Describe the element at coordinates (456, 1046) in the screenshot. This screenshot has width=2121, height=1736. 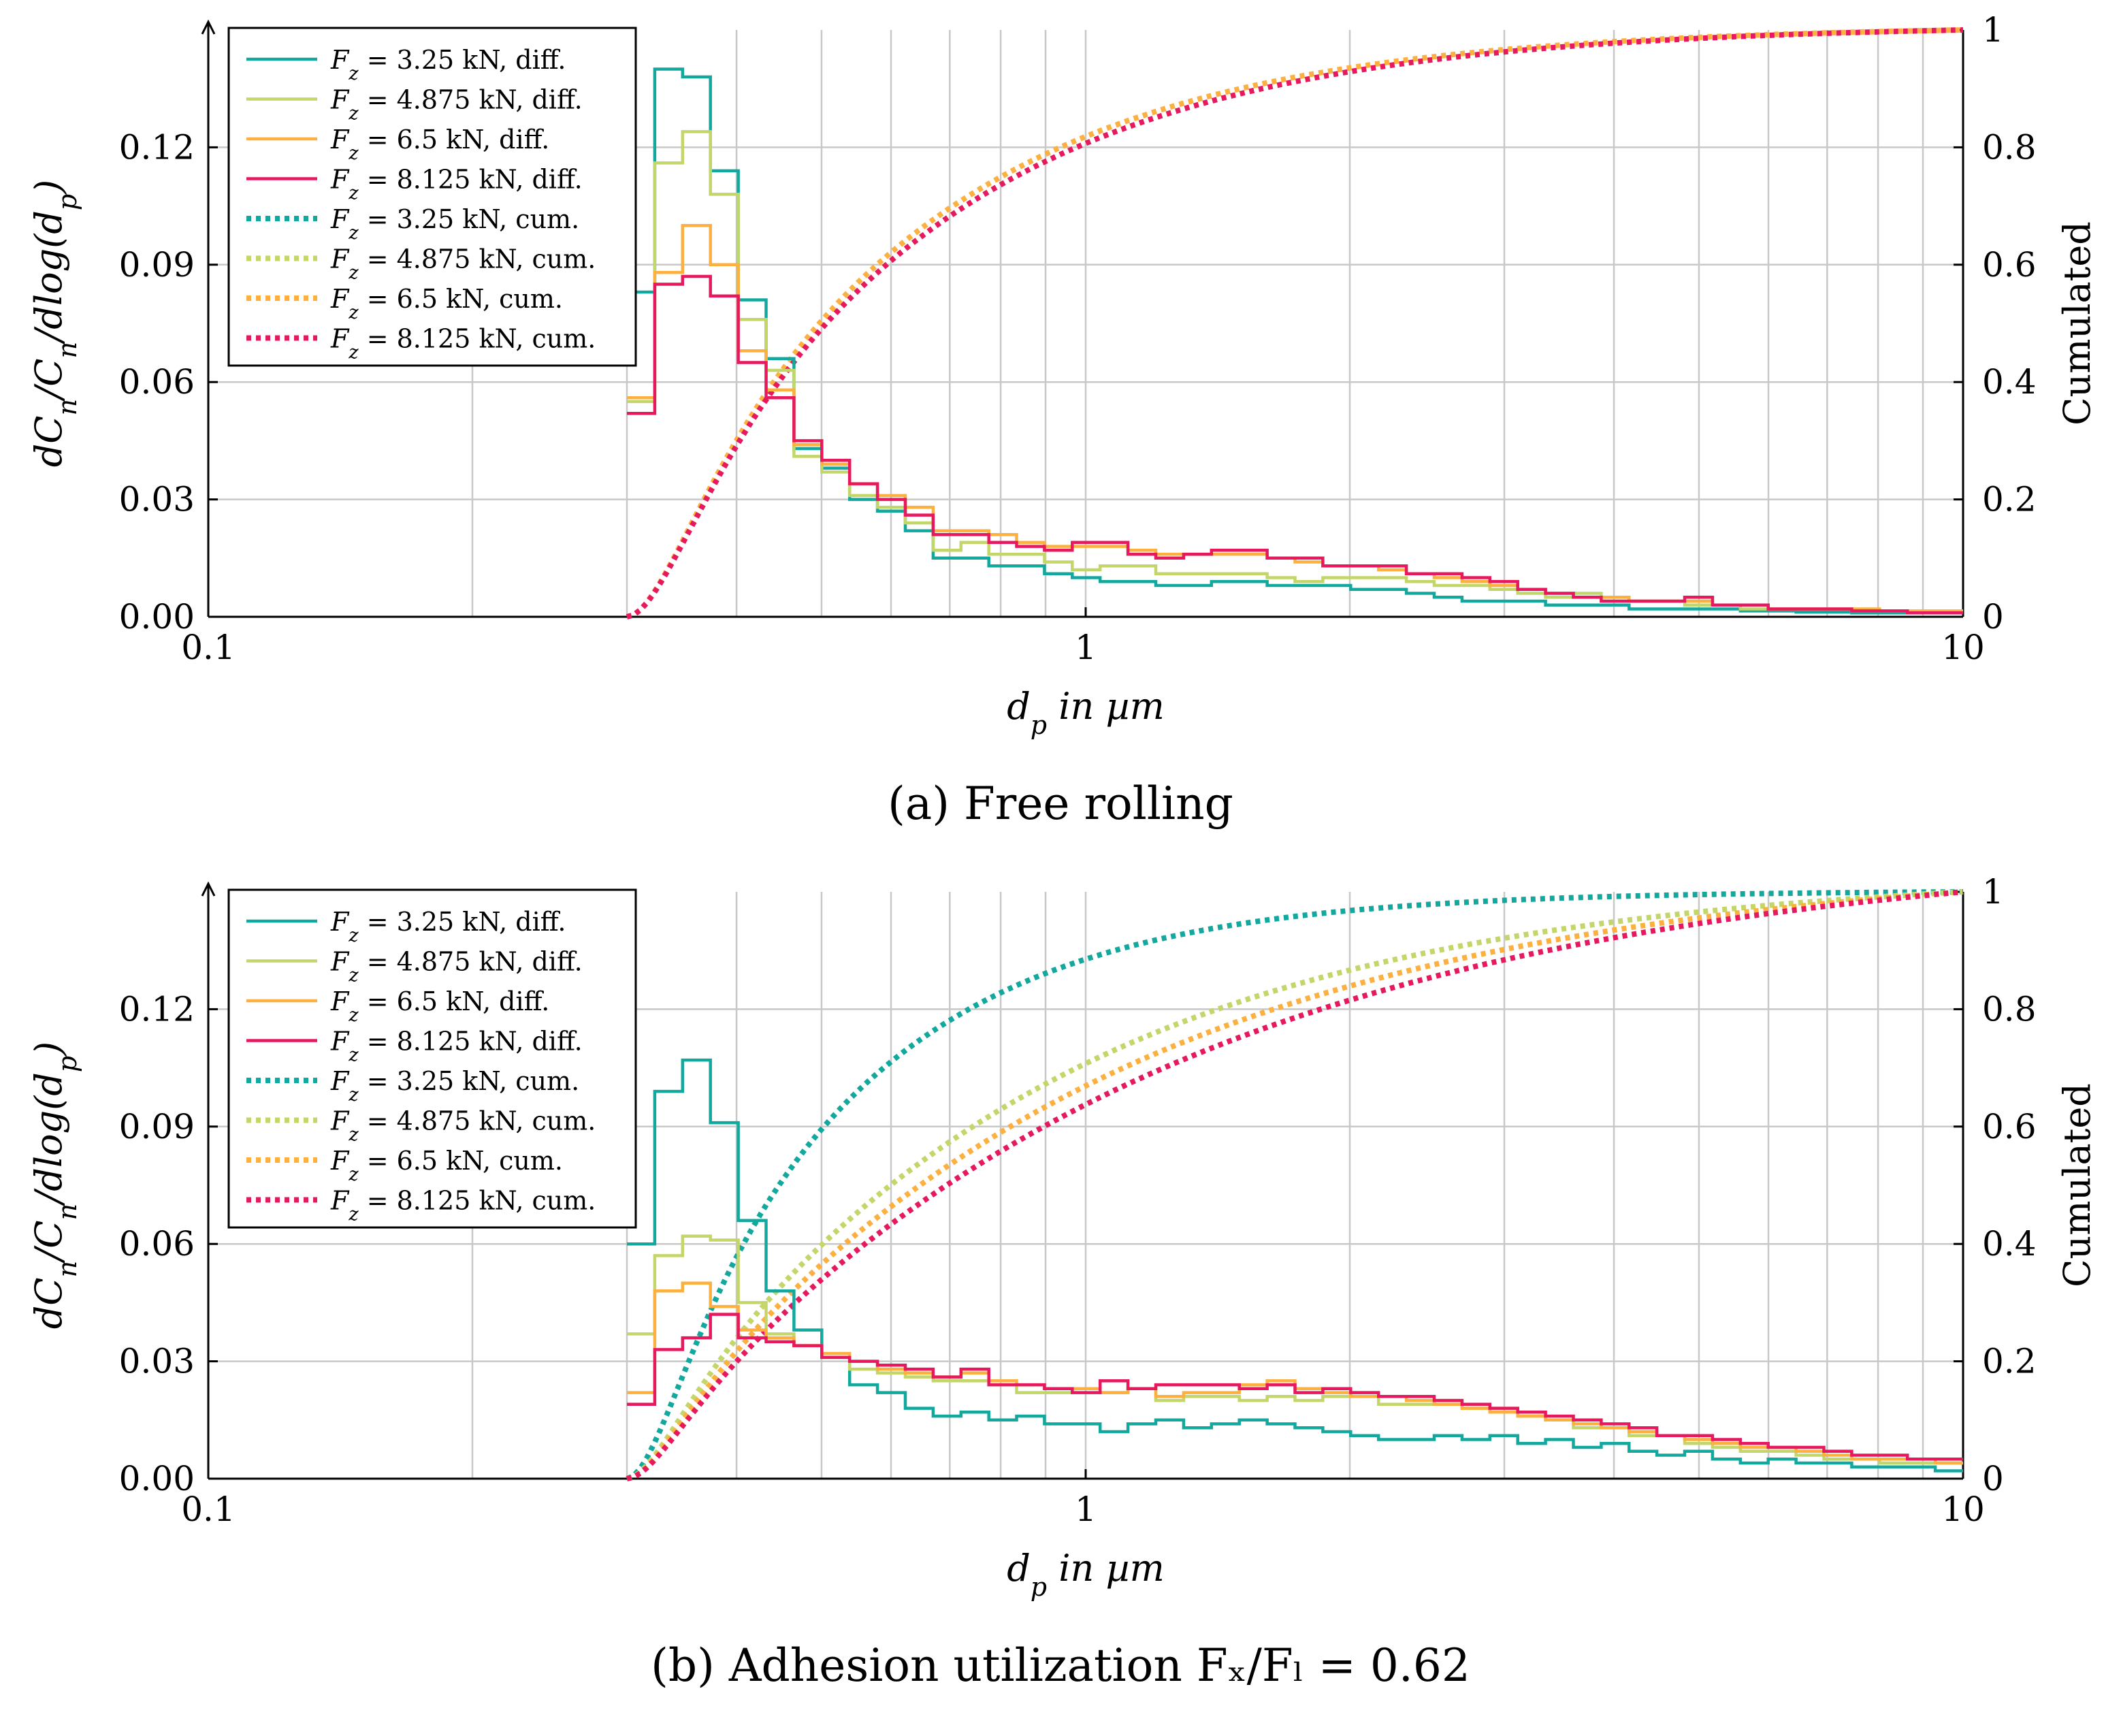
I see `panel-b-legend-entry: Fz = 8.125 kN, diff.` at that location.